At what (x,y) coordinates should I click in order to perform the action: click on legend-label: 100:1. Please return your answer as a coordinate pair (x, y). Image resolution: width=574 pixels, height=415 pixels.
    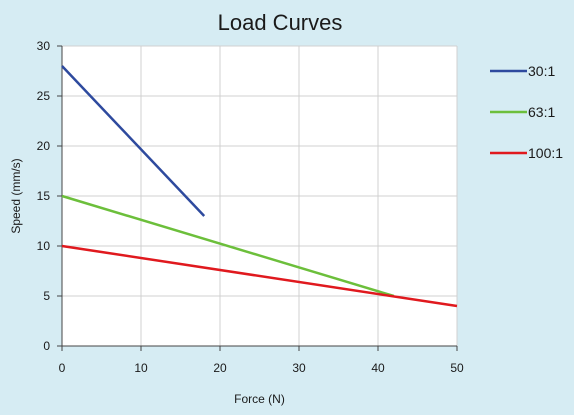
    Looking at the image, I should click on (545, 153).